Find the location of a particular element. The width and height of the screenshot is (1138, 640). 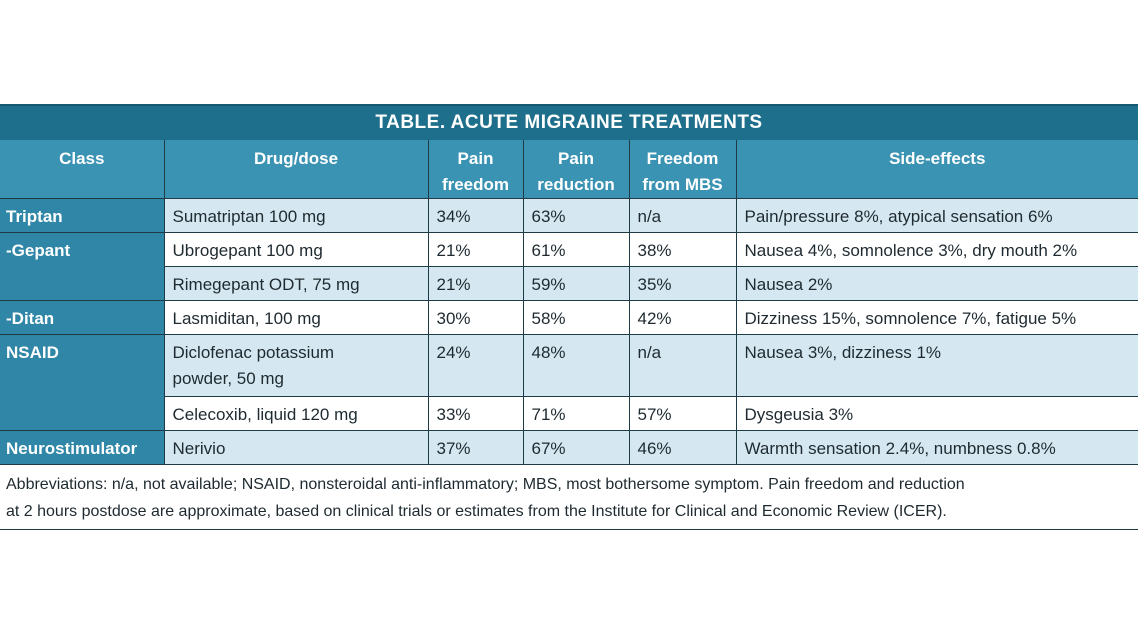

drug-cell: Lasmiditan, 100 mg is located at coordinates (296, 317).